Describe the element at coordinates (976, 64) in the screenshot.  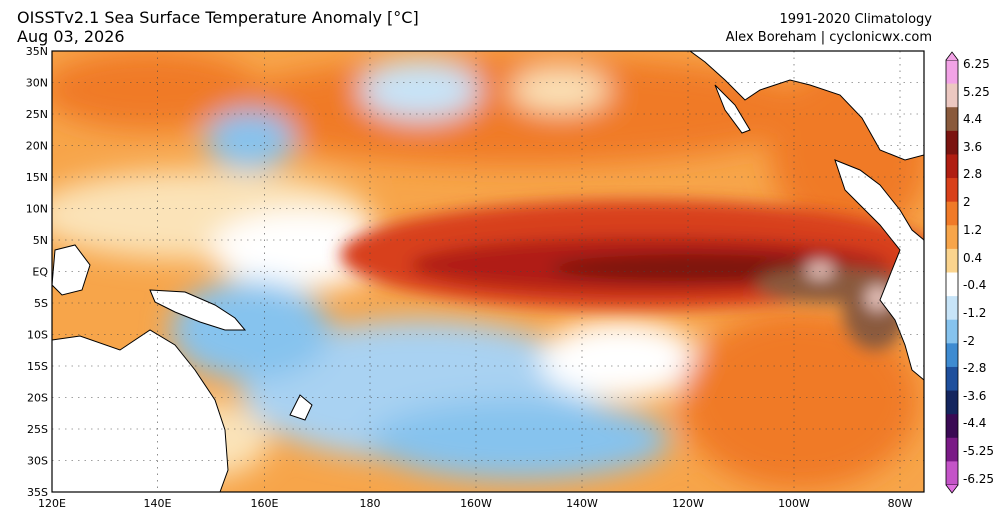
I see `colorbar-label: 6.25` at that location.